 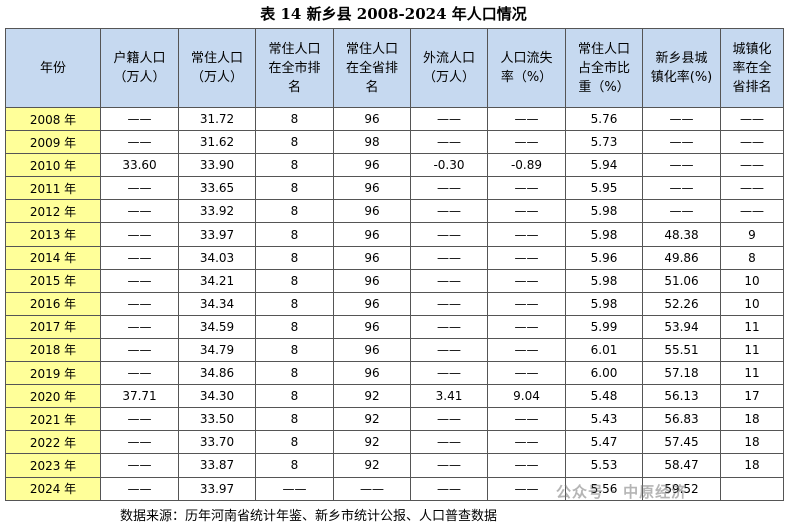 I want to click on header-line: 户籍人口, so click(x=139, y=58).